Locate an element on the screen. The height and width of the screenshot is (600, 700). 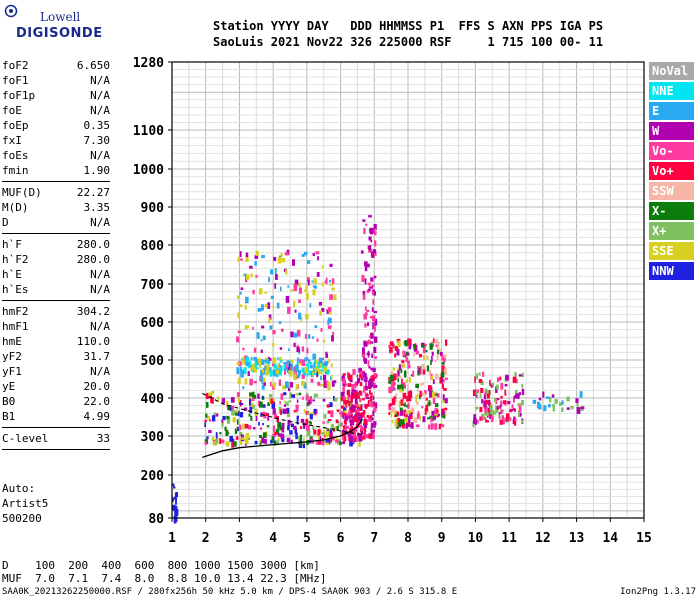
param-value: 280.0 is located at coordinates (93, 259).